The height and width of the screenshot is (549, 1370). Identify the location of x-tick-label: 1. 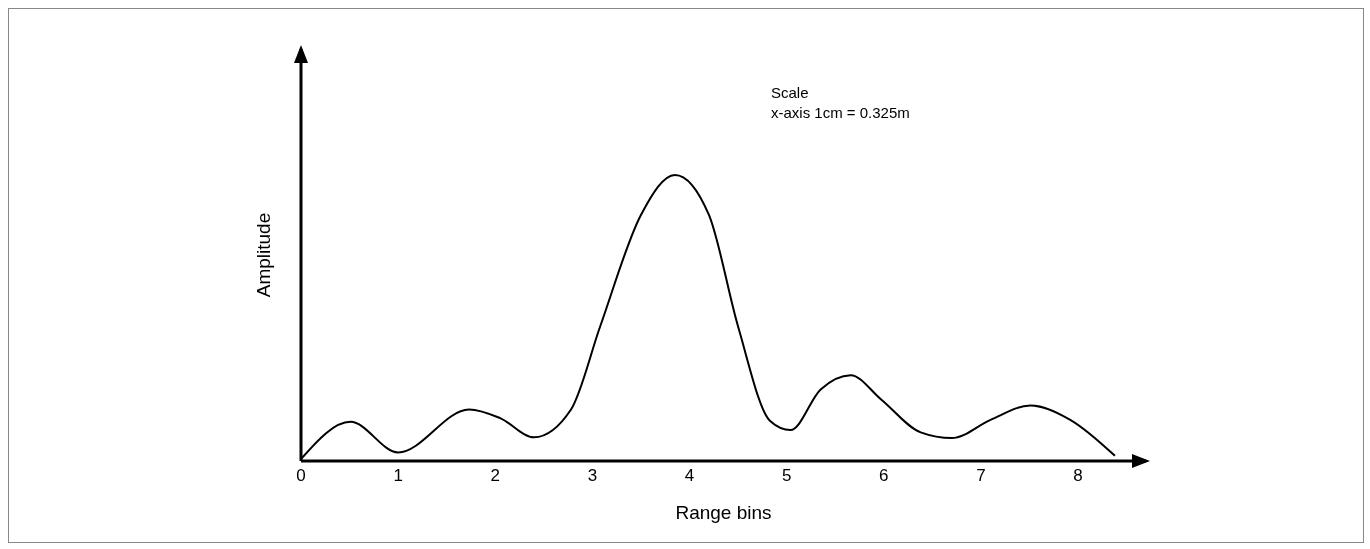
(398, 476).